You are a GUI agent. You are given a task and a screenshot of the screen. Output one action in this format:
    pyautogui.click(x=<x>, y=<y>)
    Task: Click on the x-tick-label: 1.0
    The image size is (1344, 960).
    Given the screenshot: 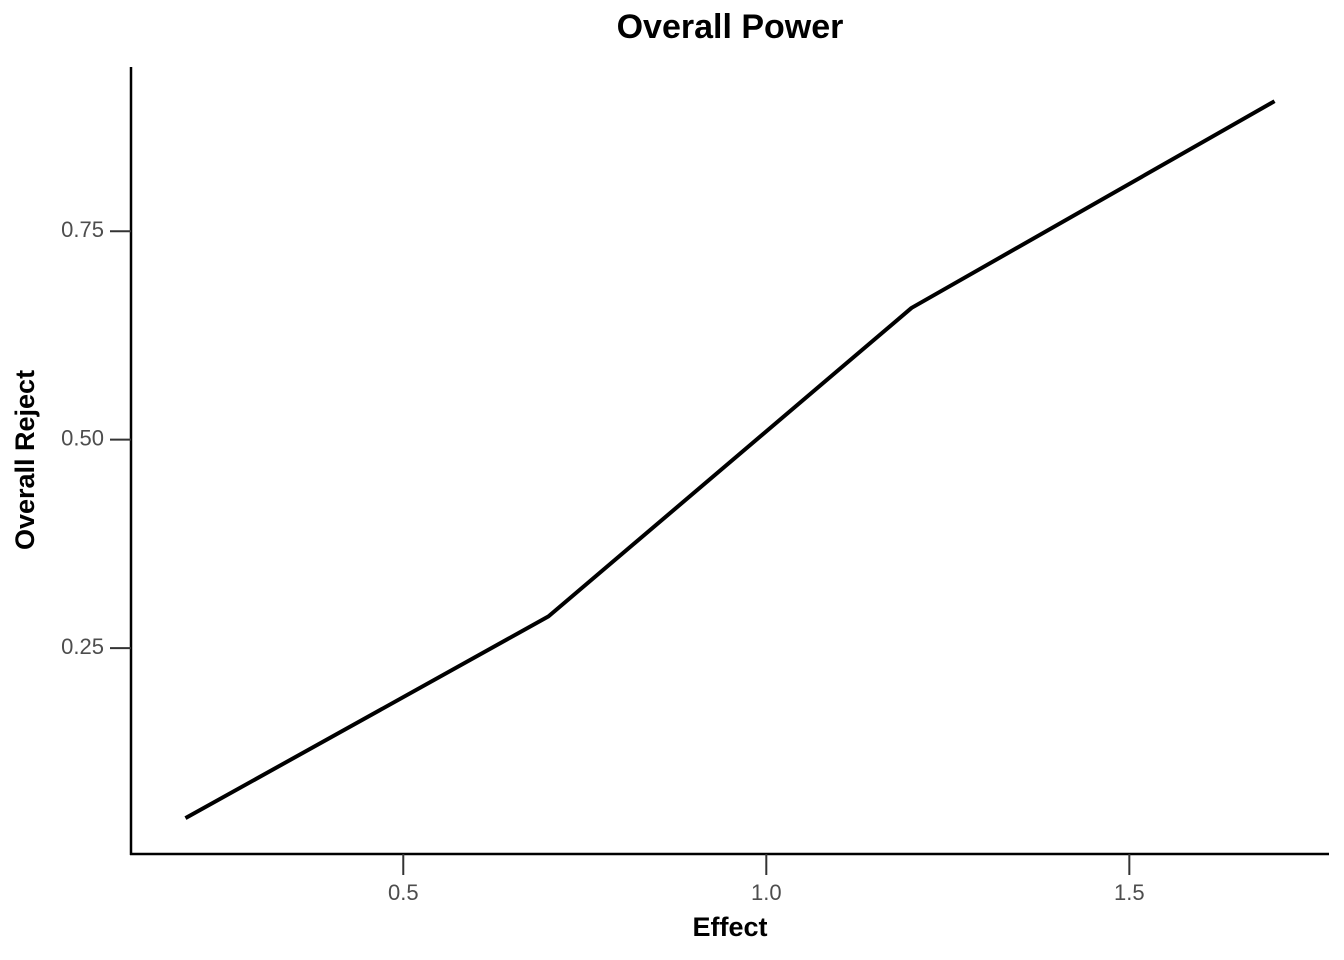 What is the action you would take?
    pyautogui.click(x=766, y=892)
    